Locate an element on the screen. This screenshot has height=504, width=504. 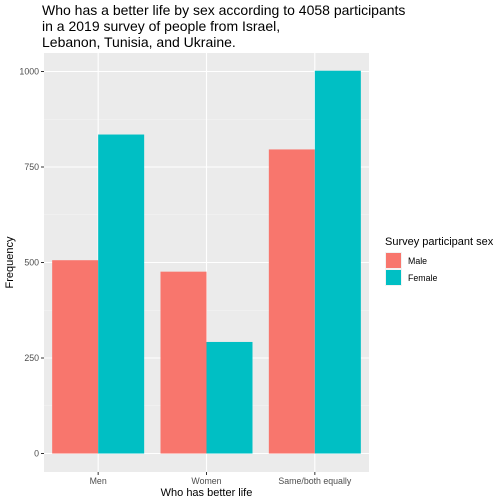
y-tick-label: 1000 is located at coordinates (29, 72).